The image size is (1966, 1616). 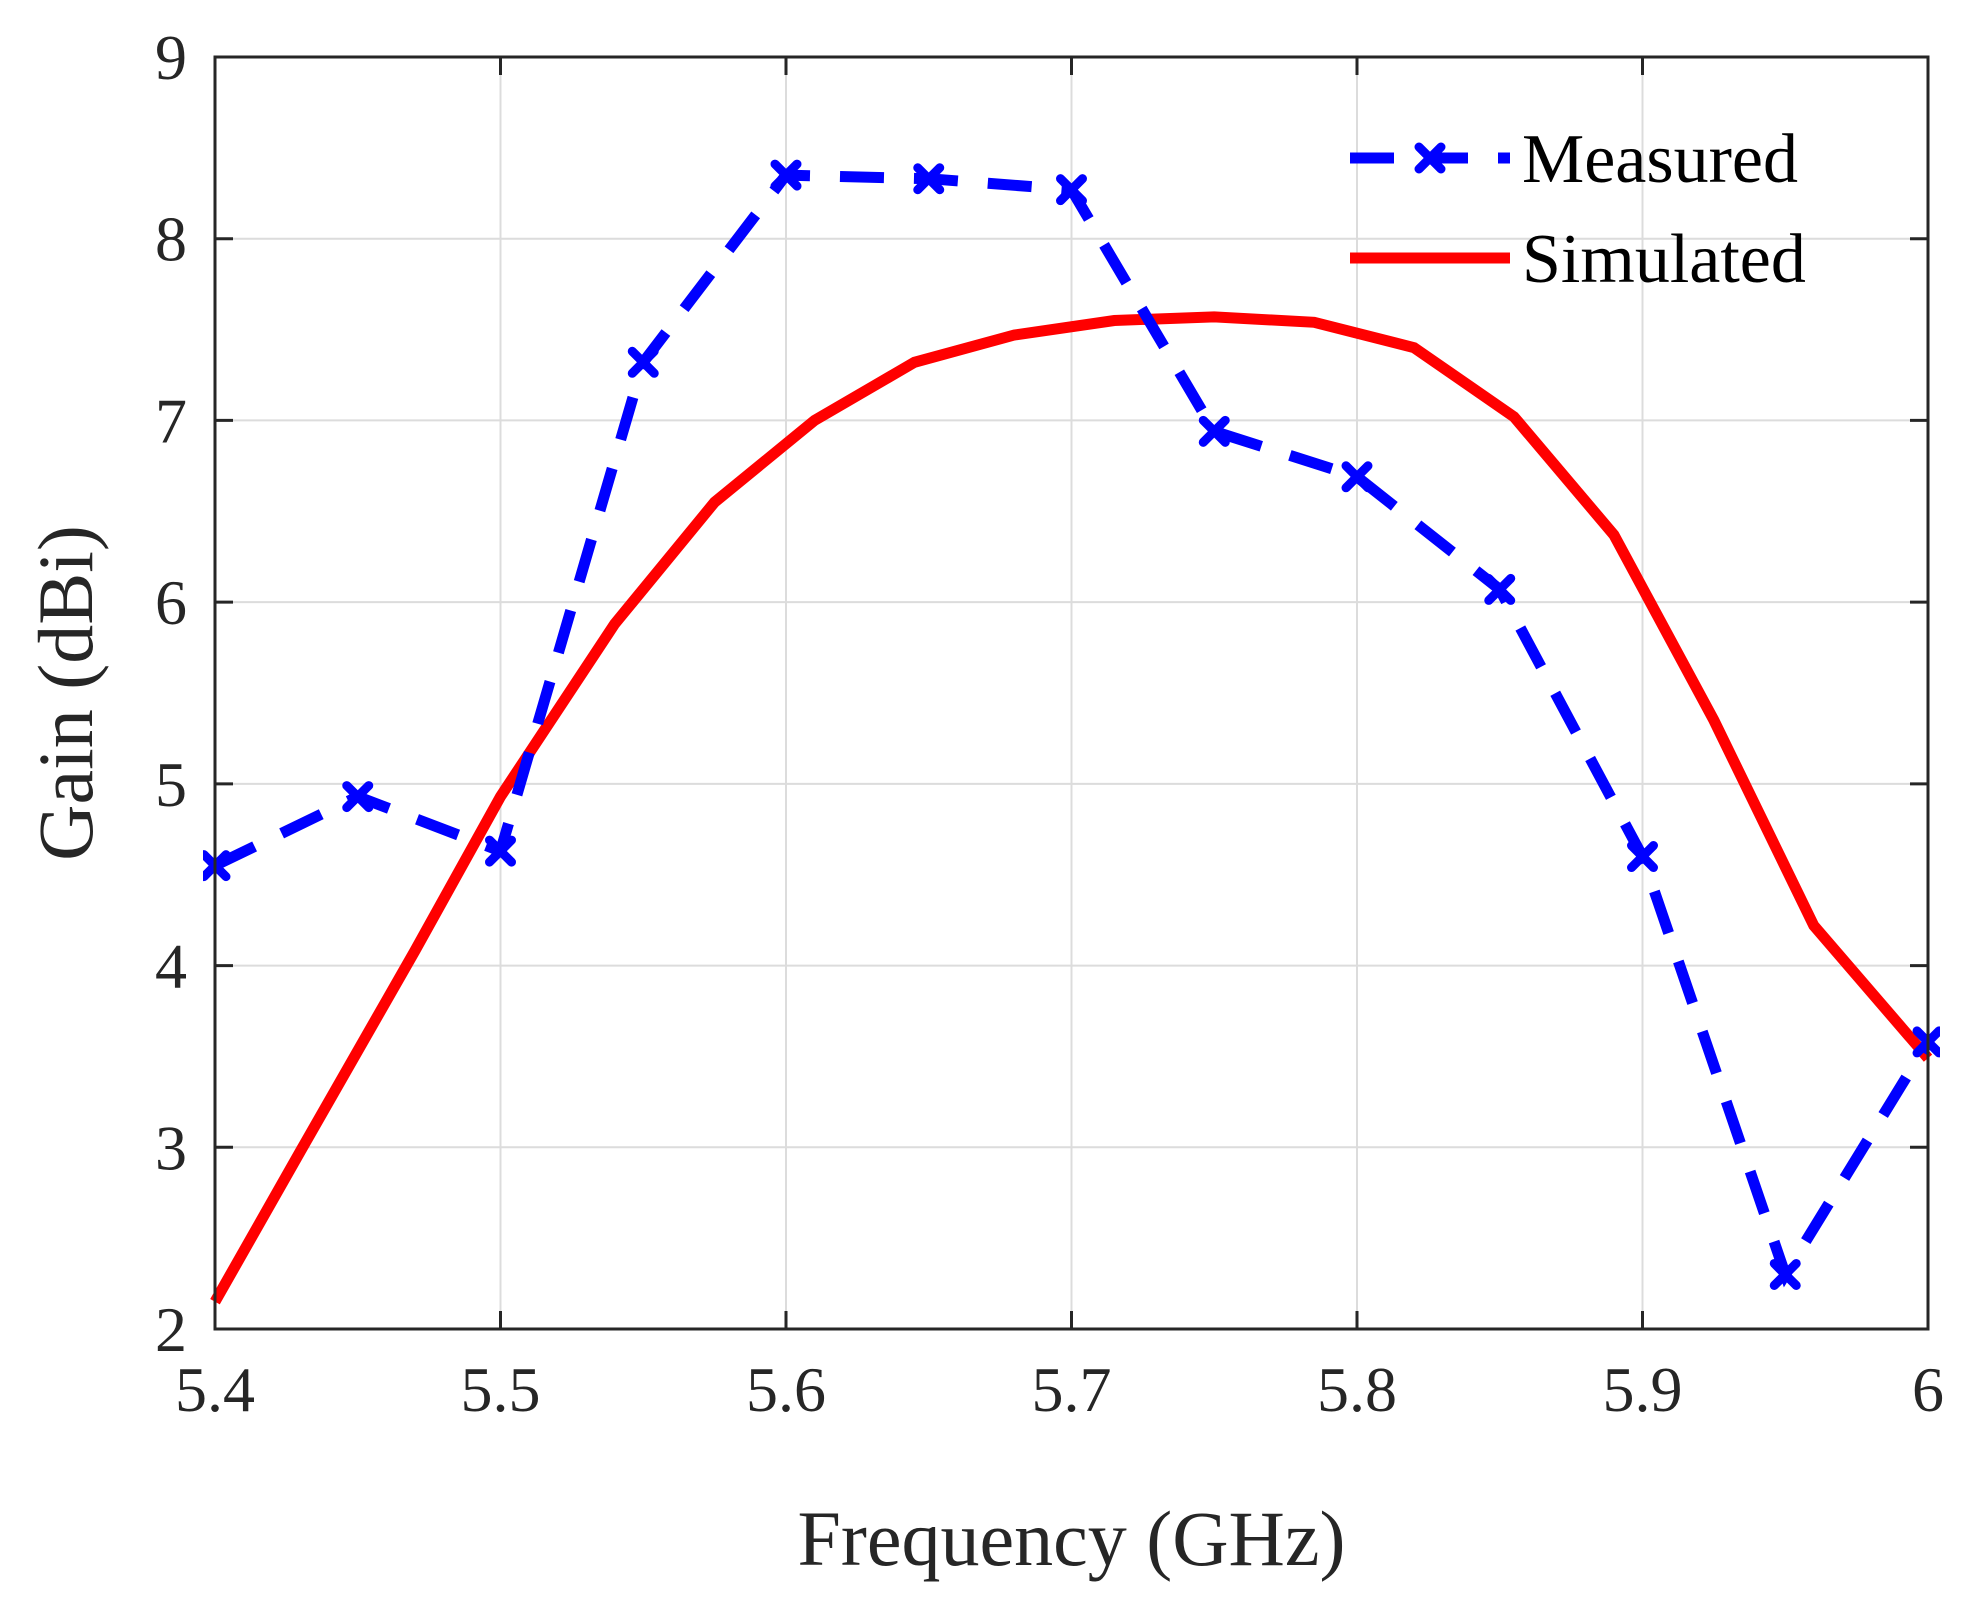 I want to click on x-tick-label: 5.9, so click(x=1643, y=1389).